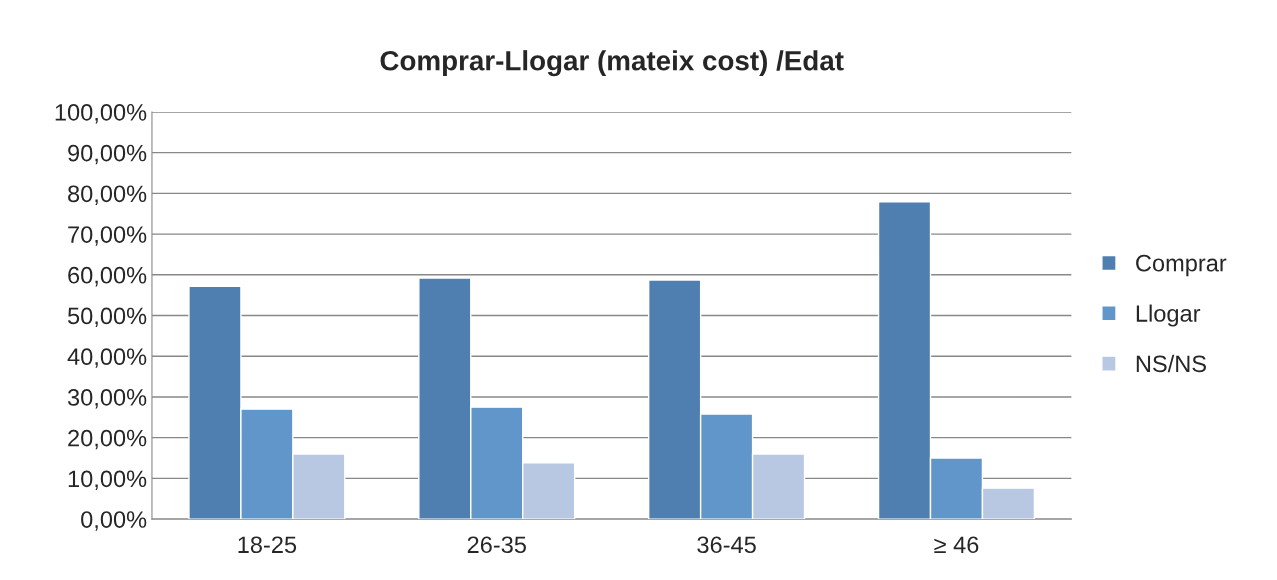 This screenshot has width=1277, height=580. What do you see at coordinates (107, 399) in the screenshot?
I see `y-tick-label: 30,00%` at bounding box center [107, 399].